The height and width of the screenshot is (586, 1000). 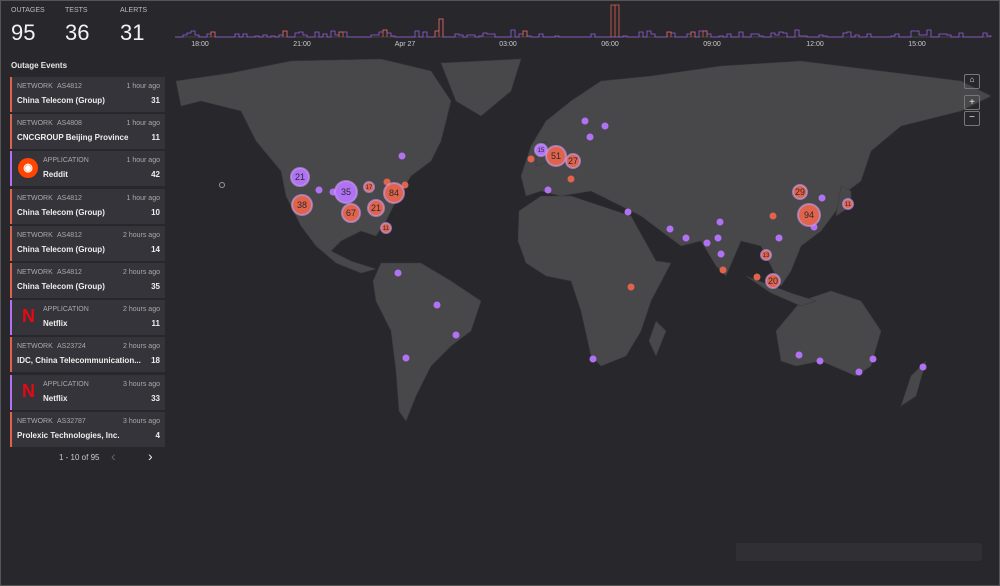 I want to click on event-item: APPLICATION 2 hours ago Netflix 11 N, so click(x=87, y=318).